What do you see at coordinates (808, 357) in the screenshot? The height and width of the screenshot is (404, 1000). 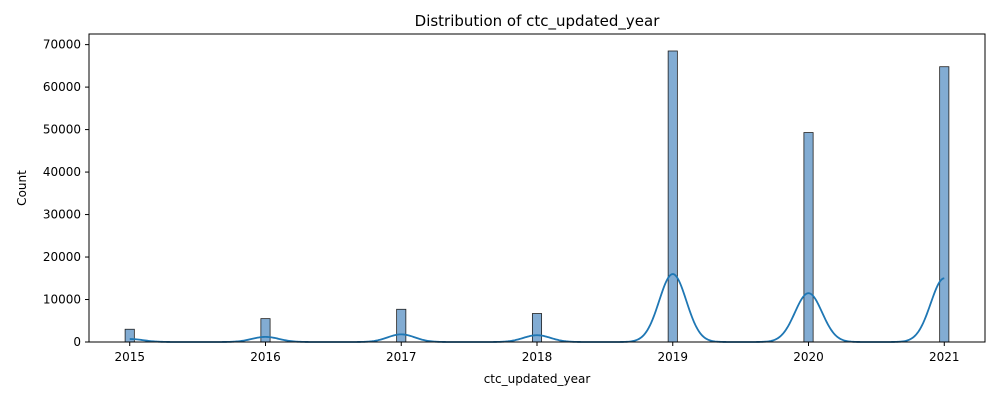 I see `x-tick-label: 2020` at bounding box center [808, 357].